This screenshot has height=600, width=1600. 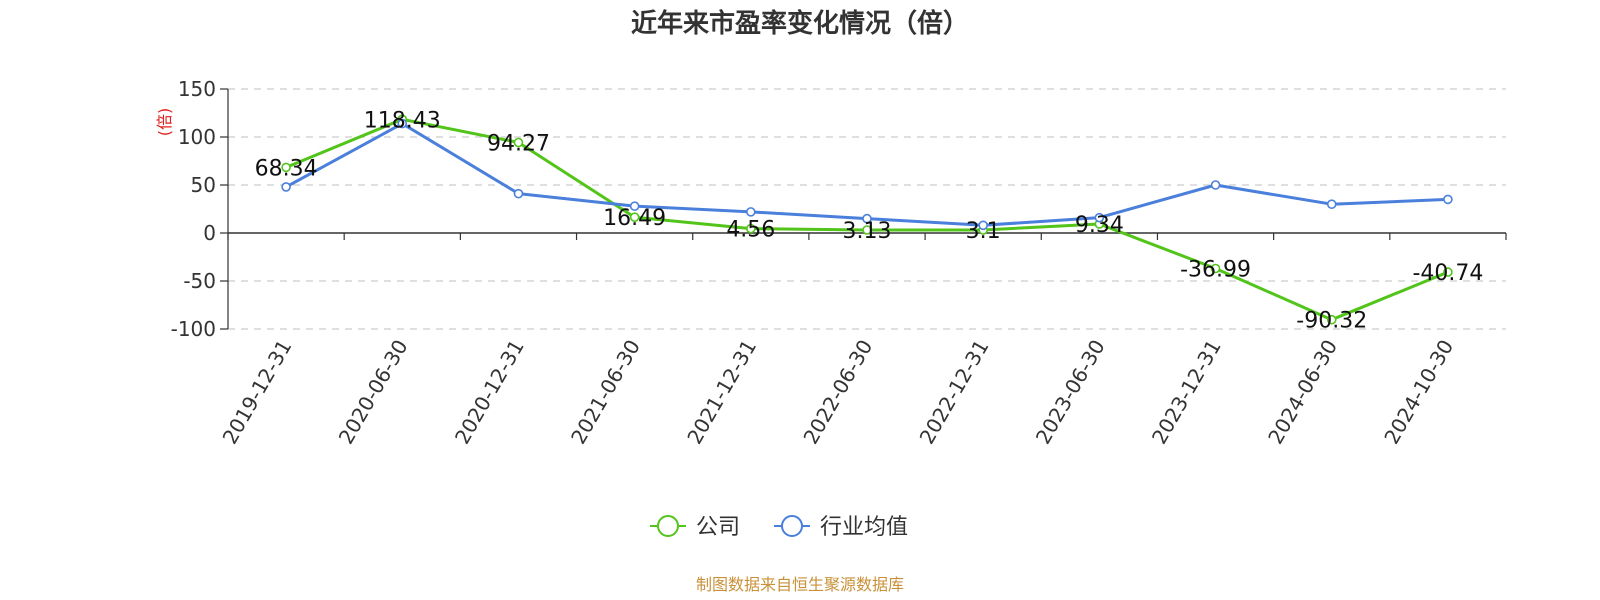 What do you see at coordinates (1070, 392) in the screenshot?
I see `x-tick-label: 2023-06-30` at bounding box center [1070, 392].